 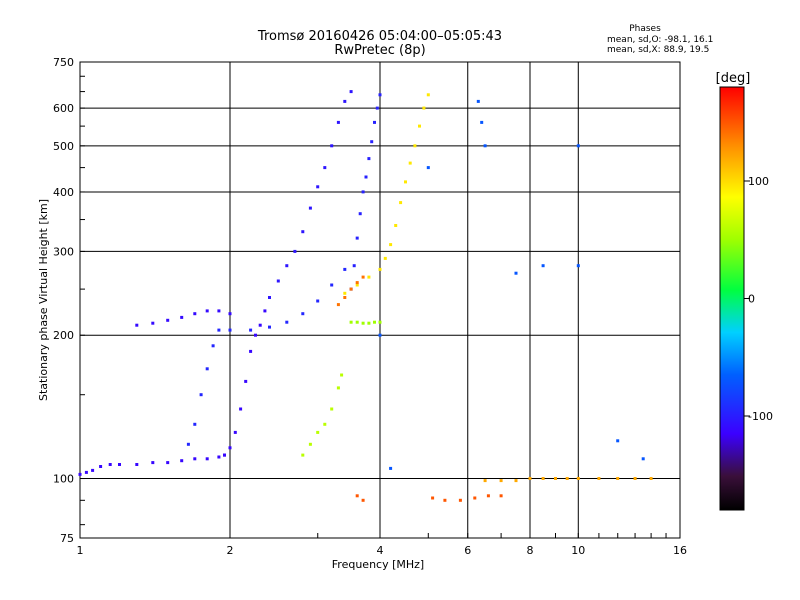 What do you see at coordinates (382, 545) in the screenshot?
I see `x-axis-ticks: 1 2 4 6 8 10 16` at bounding box center [382, 545].